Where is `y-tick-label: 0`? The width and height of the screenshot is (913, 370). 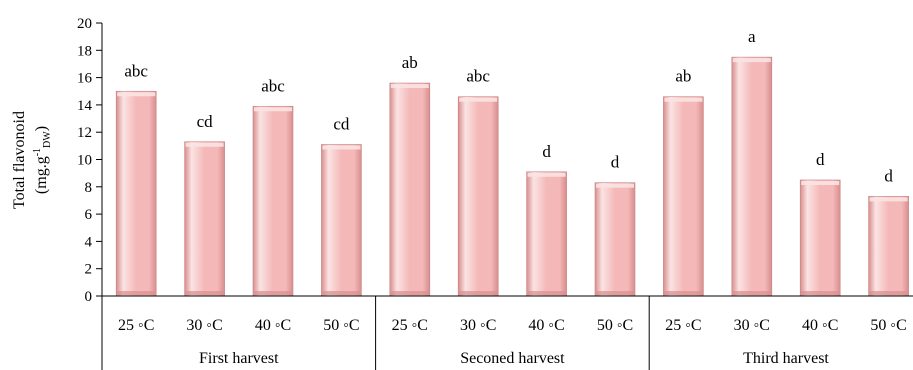
y-tick-label: 0 is located at coordinates (89, 297).